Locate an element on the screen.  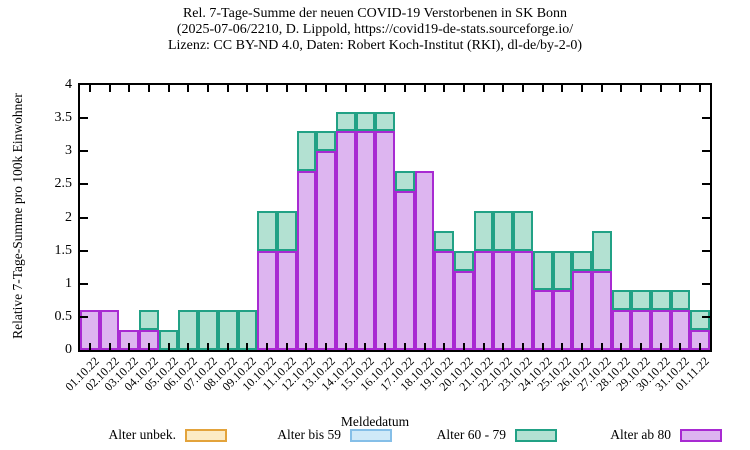
y-axis-tick-label: 0 is located at coordinates (68, 349).